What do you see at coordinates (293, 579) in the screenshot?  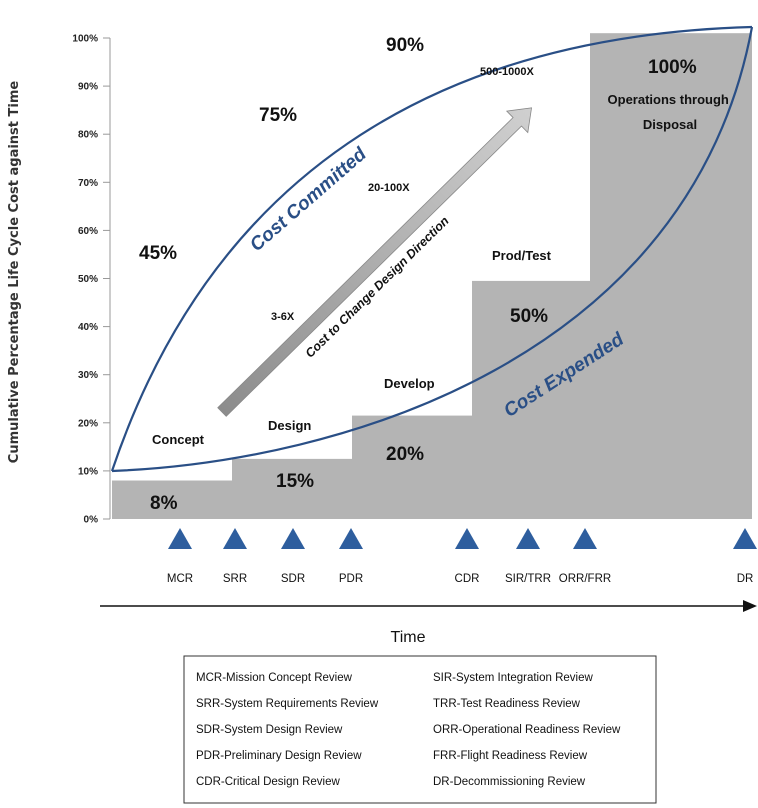 I see `milestone-label: SDR` at bounding box center [293, 579].